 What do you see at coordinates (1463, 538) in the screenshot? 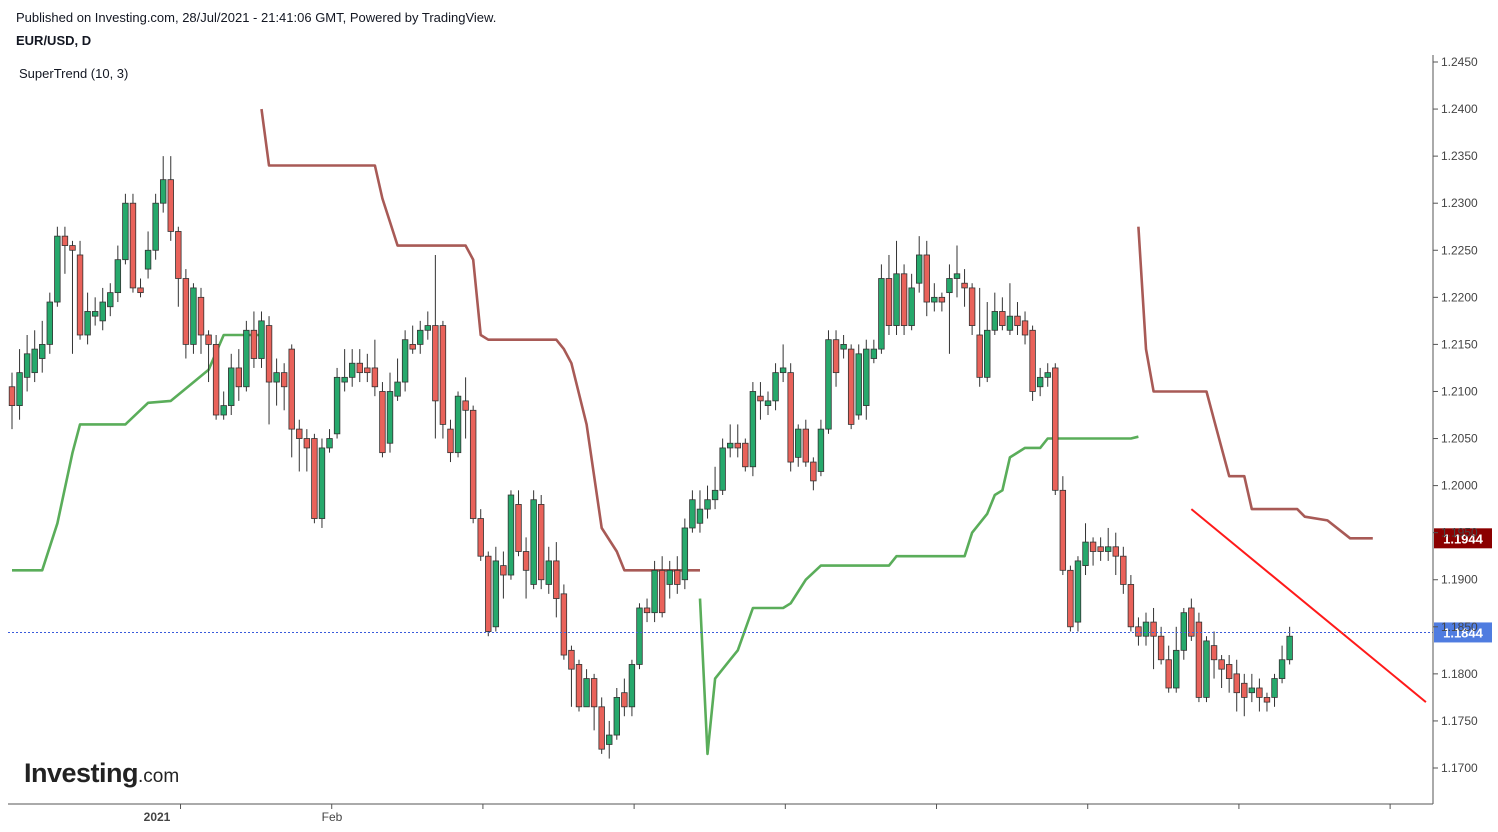
I see `supertrend-value-badge-label: 1.1944` at bounding box center [1463, 538].